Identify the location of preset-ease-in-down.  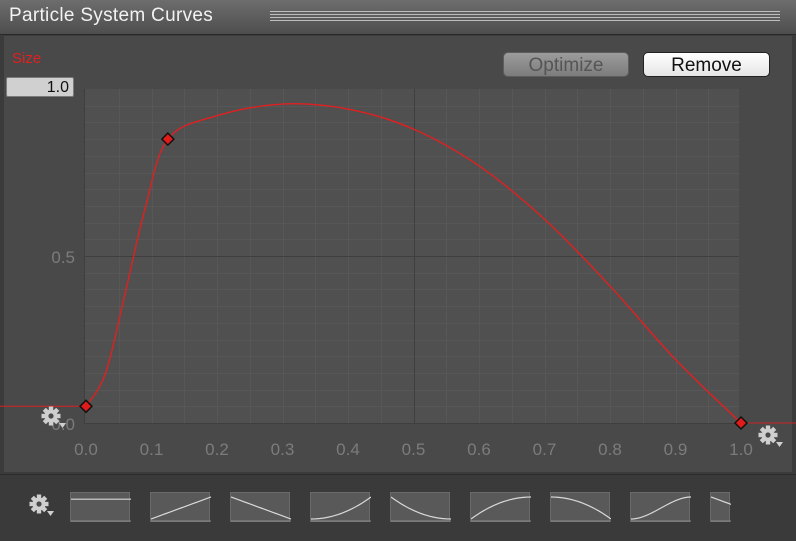
(580, 507).